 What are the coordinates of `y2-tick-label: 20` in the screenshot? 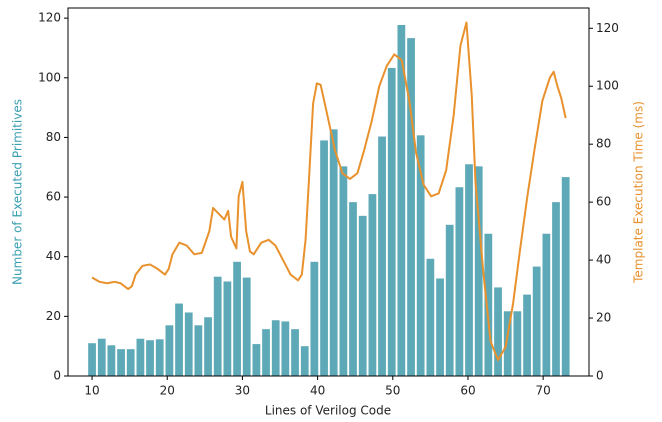 It's located at (603, 318).